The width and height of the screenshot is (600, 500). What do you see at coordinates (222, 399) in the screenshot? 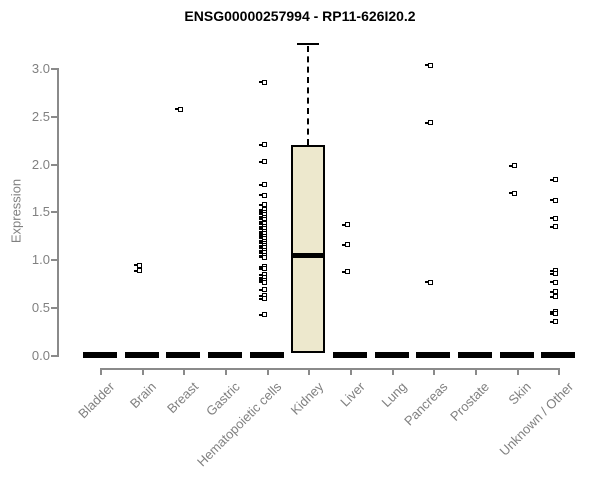
I see `x-tick-label-text: Gastric` at bounding box center [222, 399].